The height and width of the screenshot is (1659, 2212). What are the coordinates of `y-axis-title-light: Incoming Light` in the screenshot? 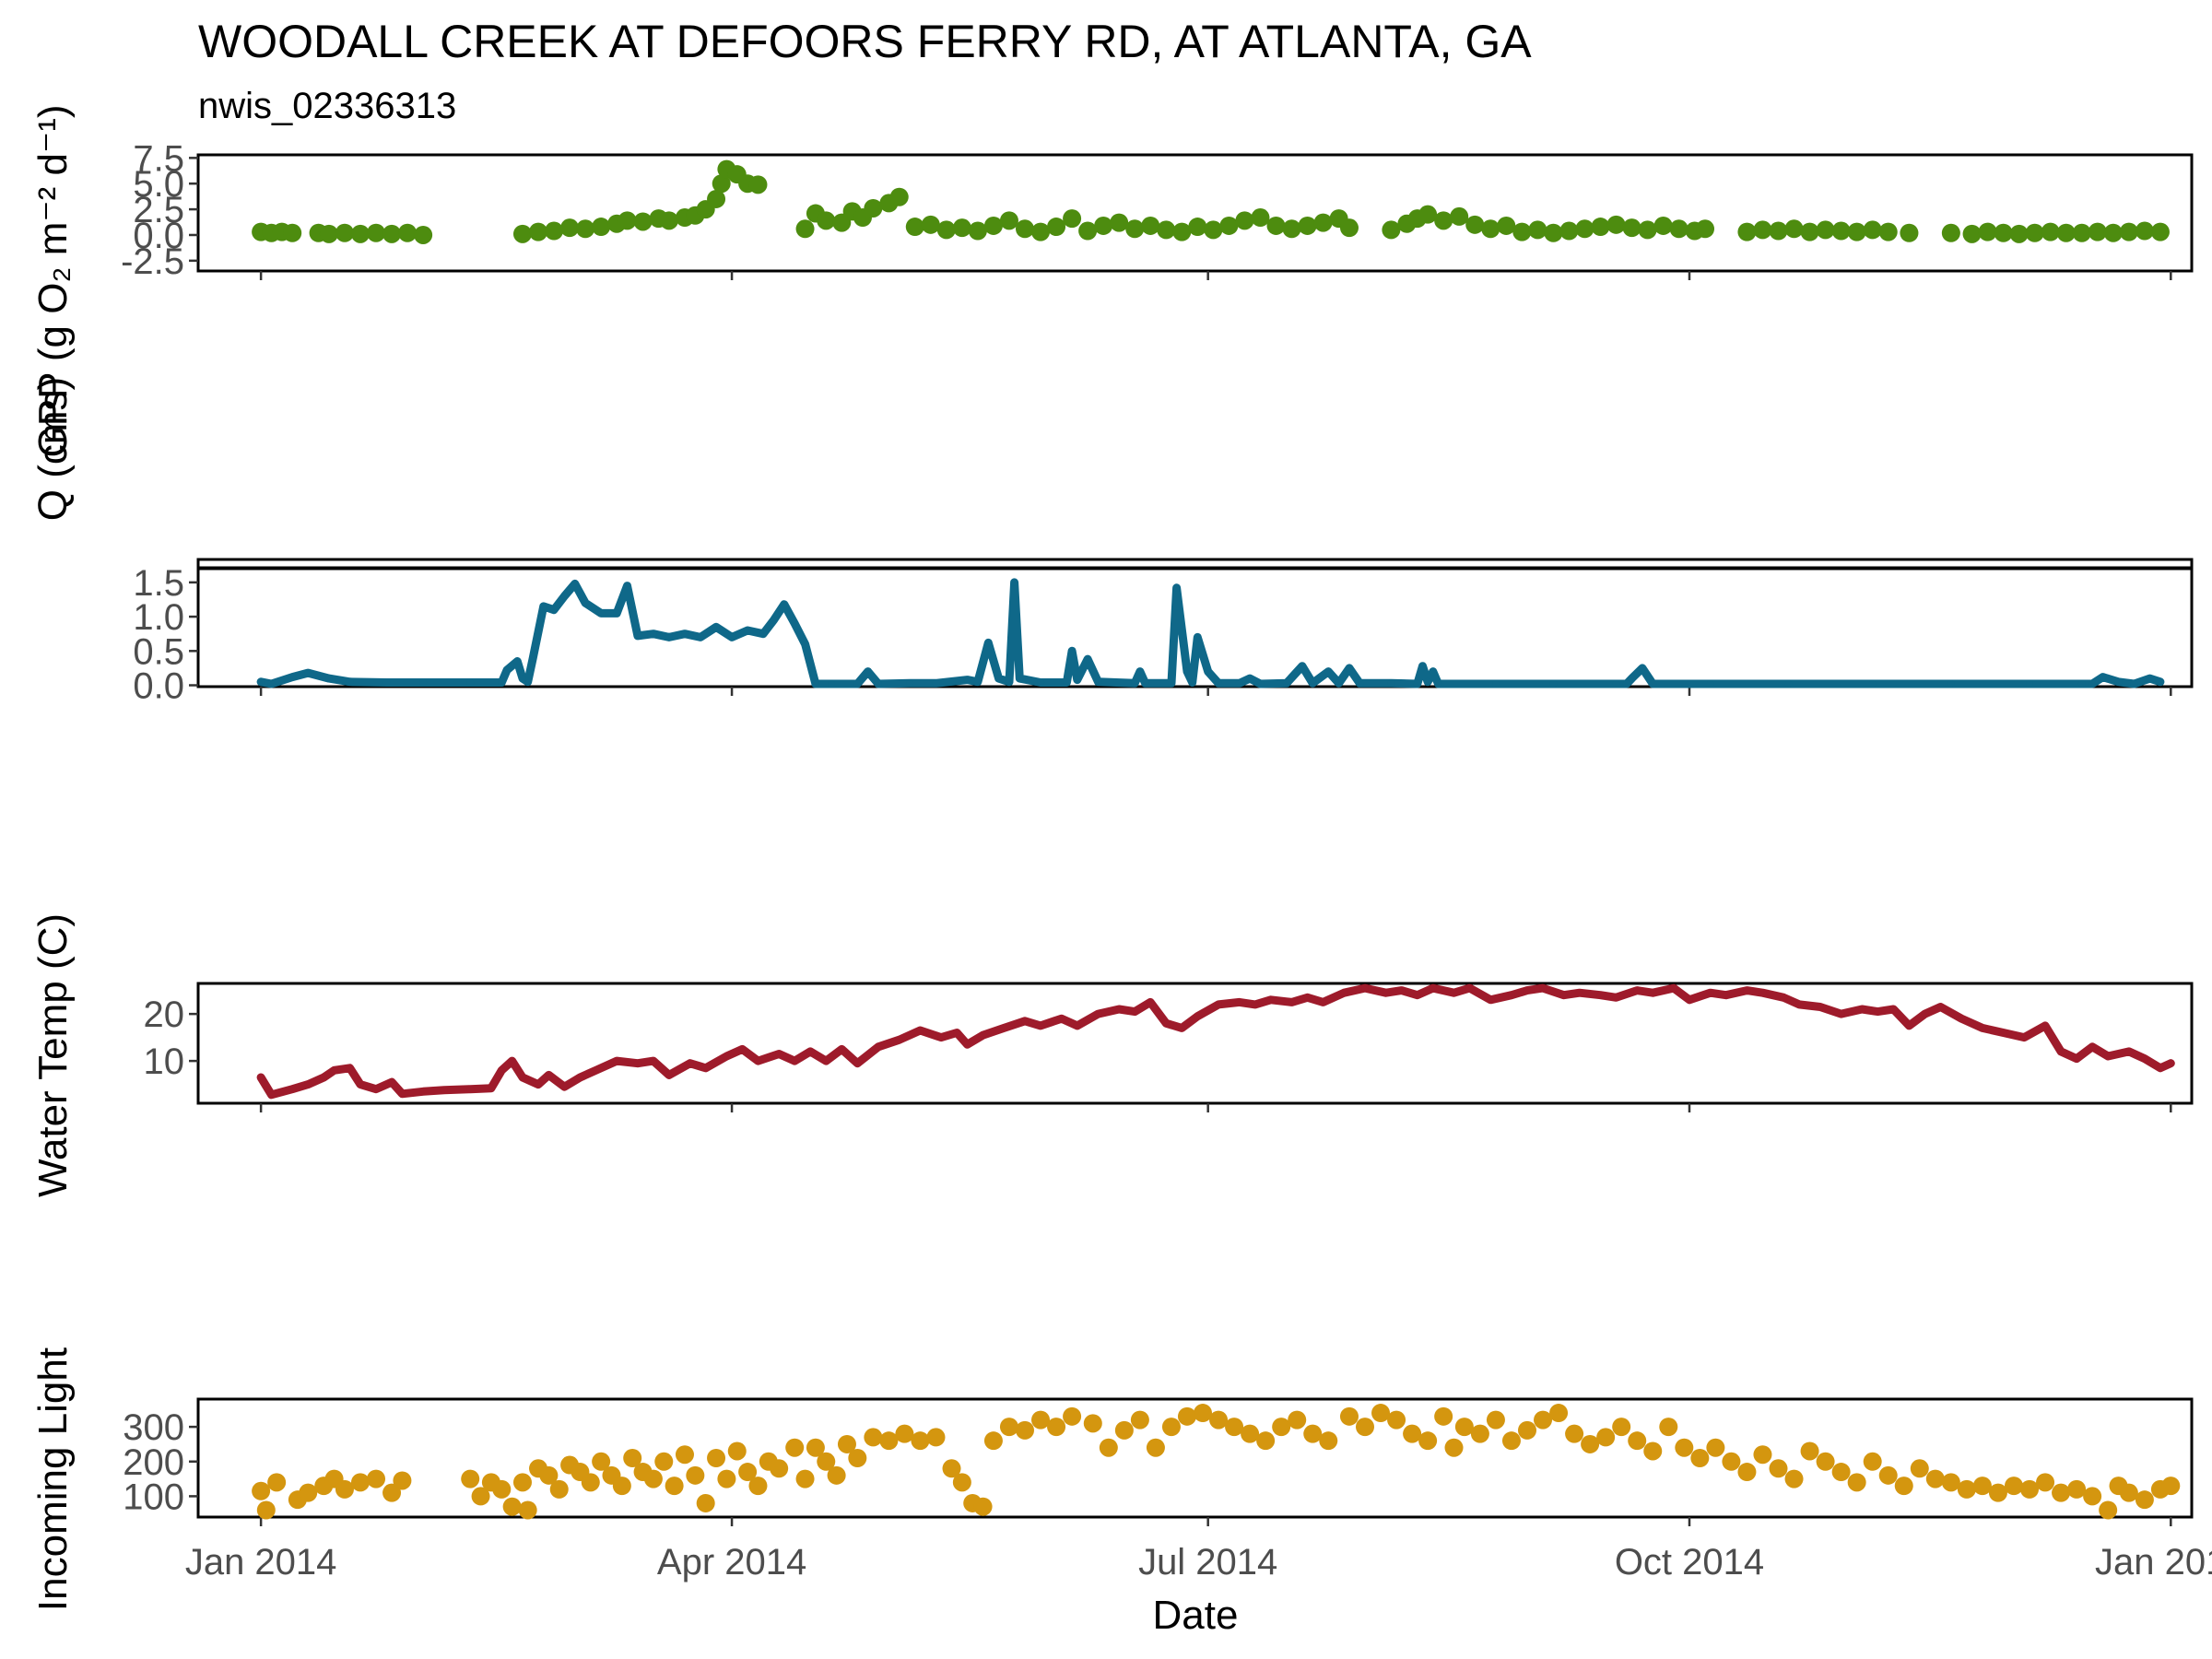 It's located at (53, 1479).